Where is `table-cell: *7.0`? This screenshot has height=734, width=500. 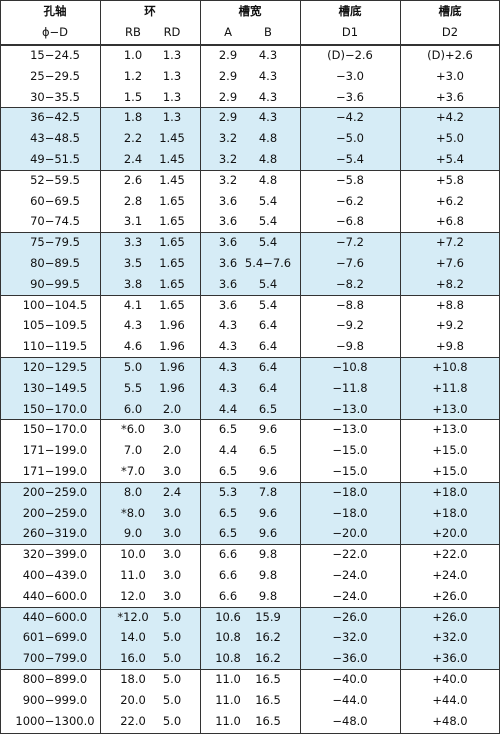
table-cell: *7.0 is located at coordinates (133, 471).